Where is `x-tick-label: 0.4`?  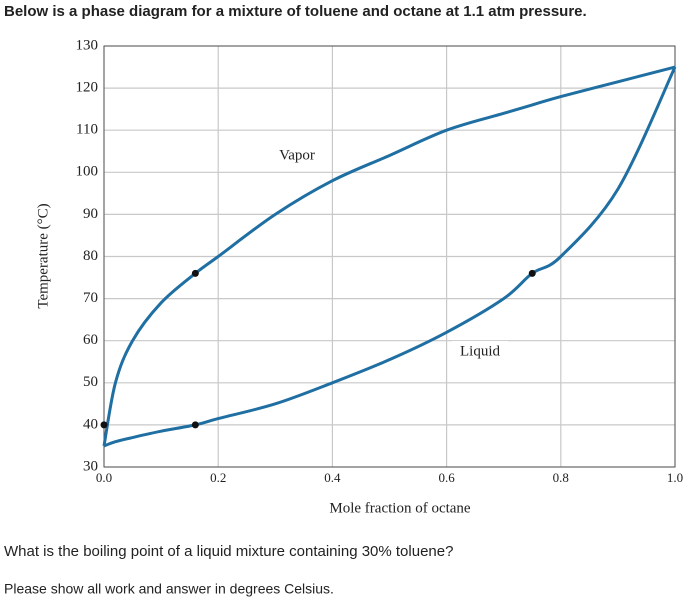
x-tick-label: 0.4 is located at coordinates (332, 477).